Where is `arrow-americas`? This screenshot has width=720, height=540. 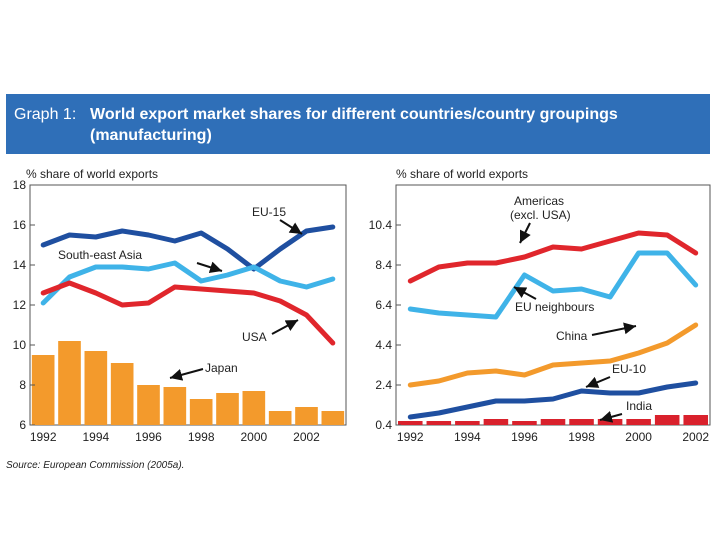 arrow-americas is located at coordinates (525, 233).